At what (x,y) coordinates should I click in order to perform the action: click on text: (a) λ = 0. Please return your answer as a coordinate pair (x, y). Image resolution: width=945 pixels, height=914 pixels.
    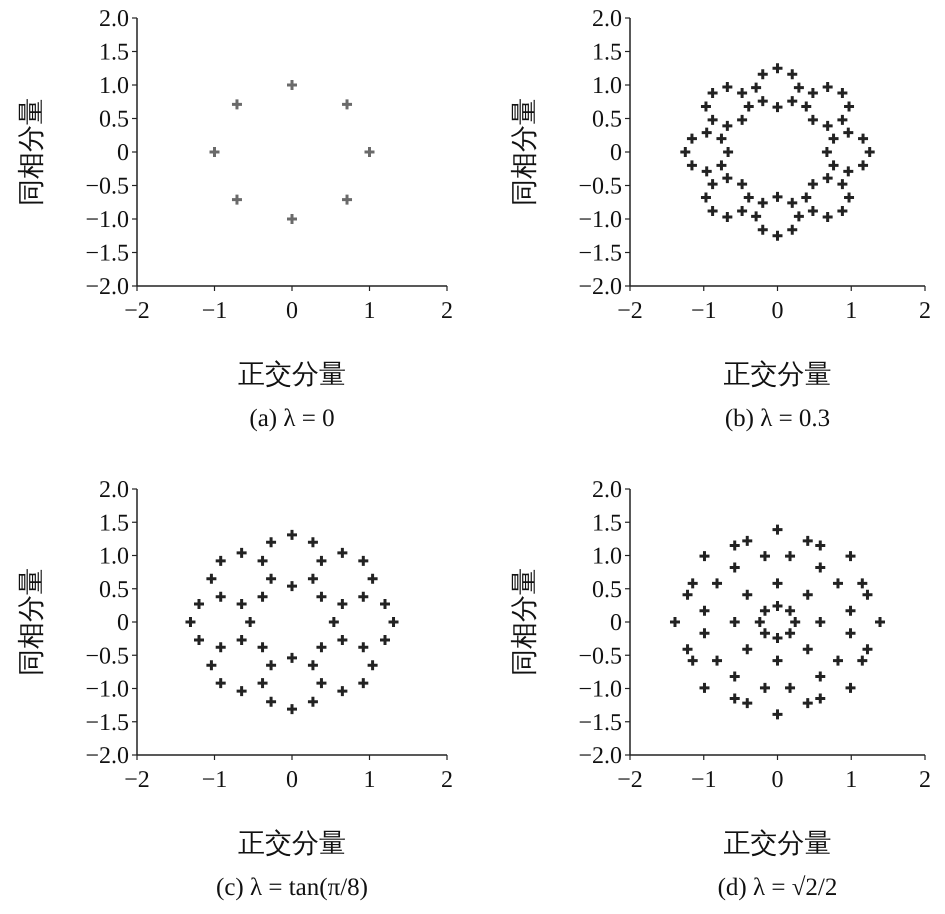
    Looking at the image, I should click on (292, 418).